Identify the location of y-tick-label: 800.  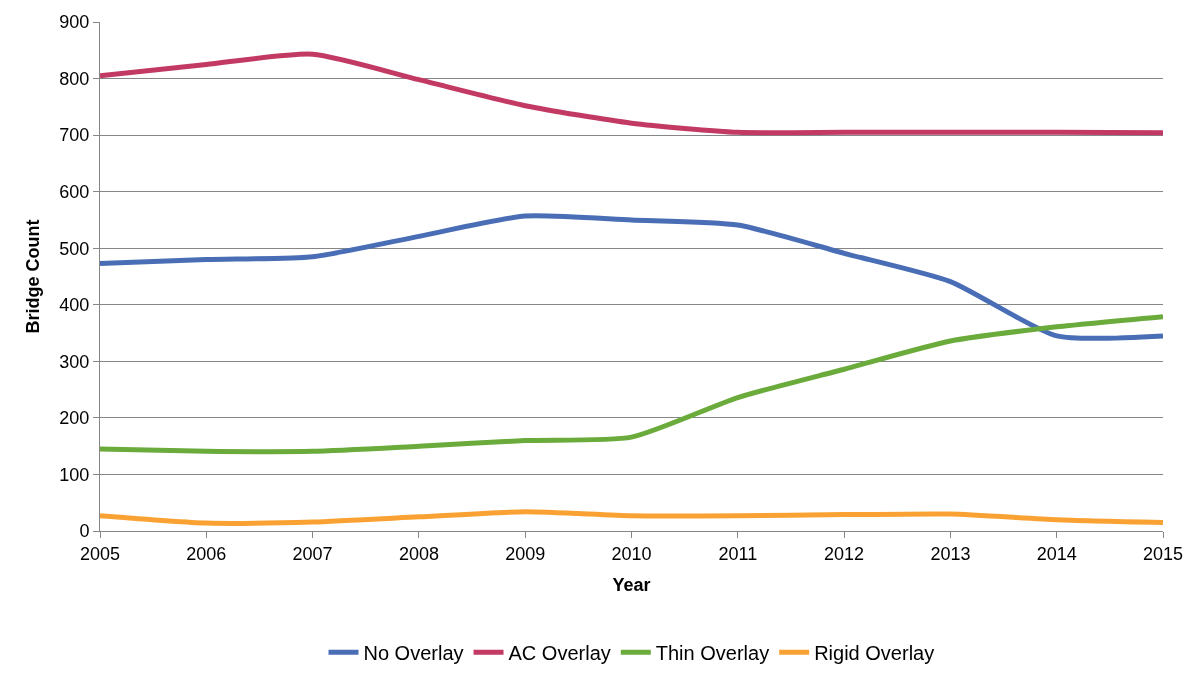
(74, 78).